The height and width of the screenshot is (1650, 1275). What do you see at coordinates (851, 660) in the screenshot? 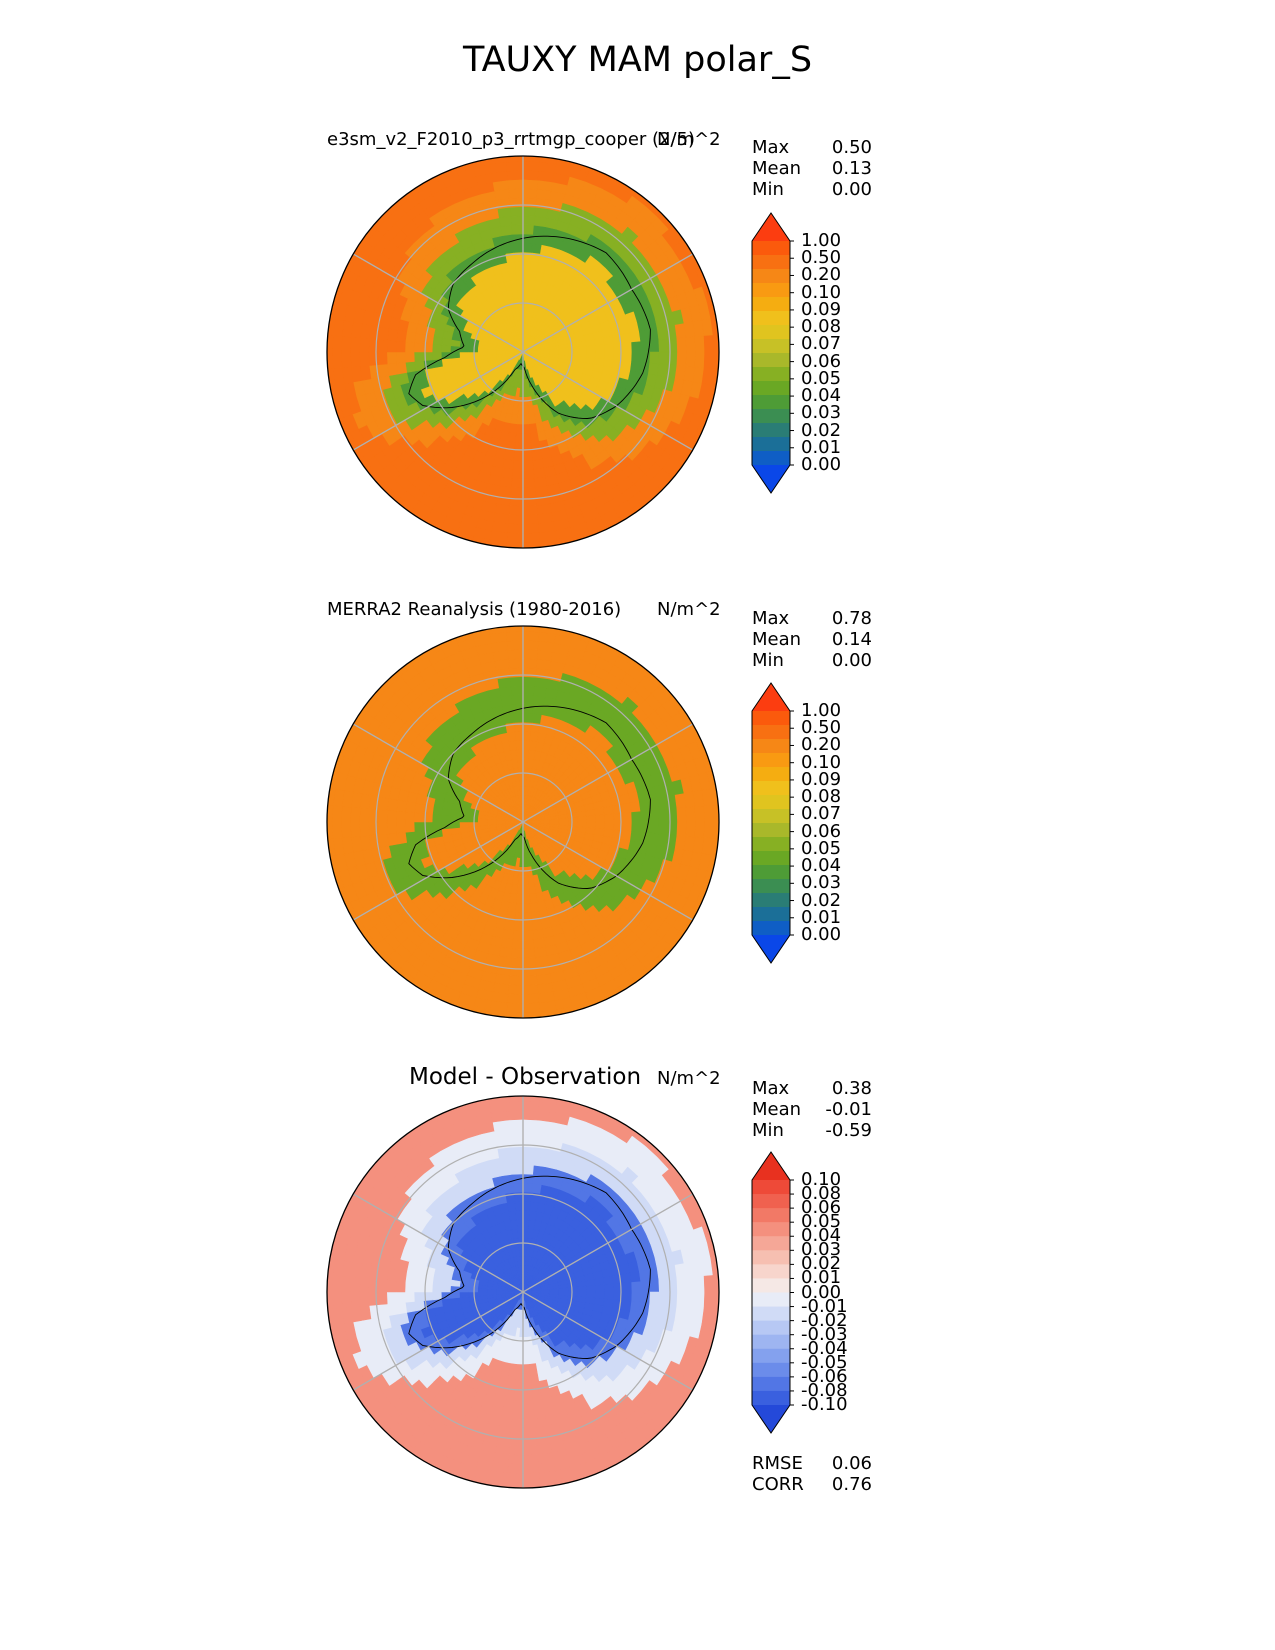
I see `panel-2-min-value: 0.00` at bounding box center [851, 660].